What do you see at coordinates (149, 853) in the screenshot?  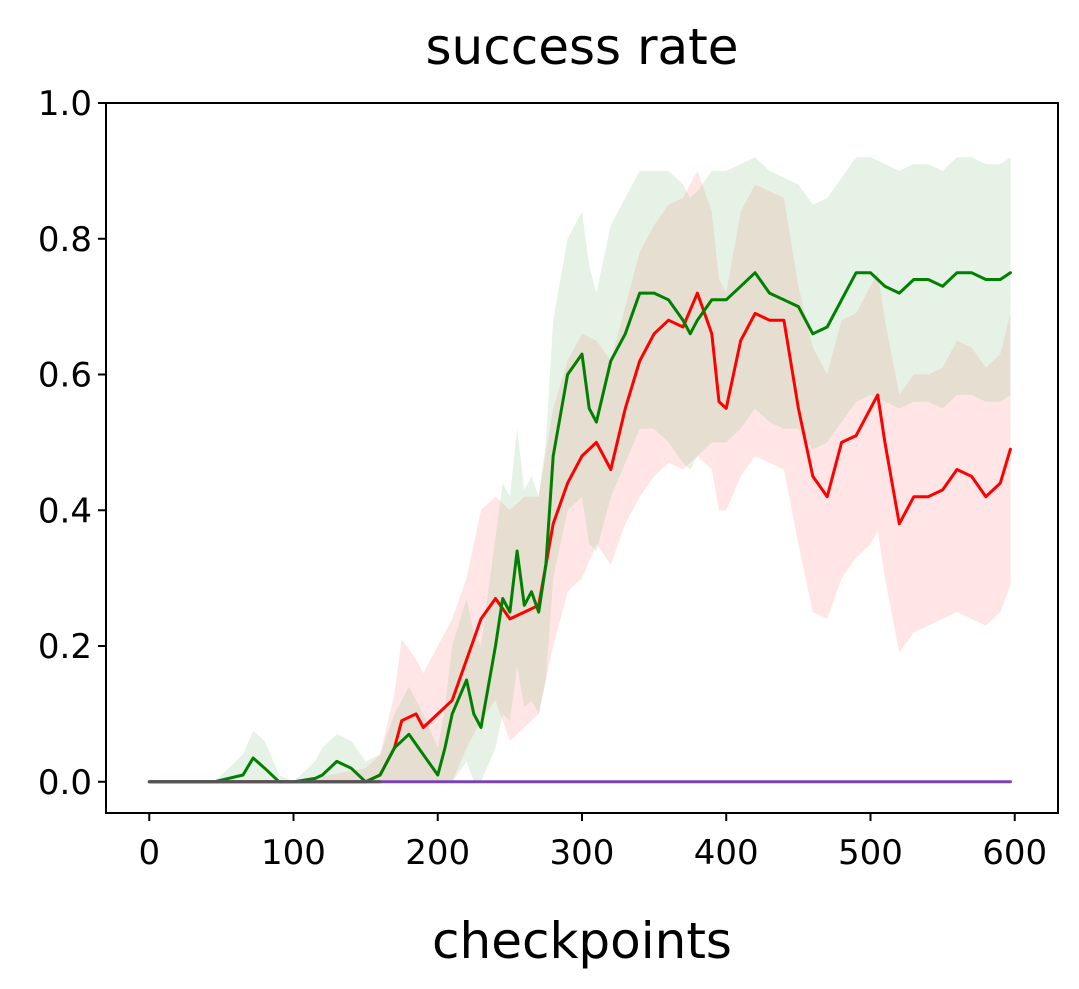 I see `x-tick-label: 0` at bounding box center [149, 853].